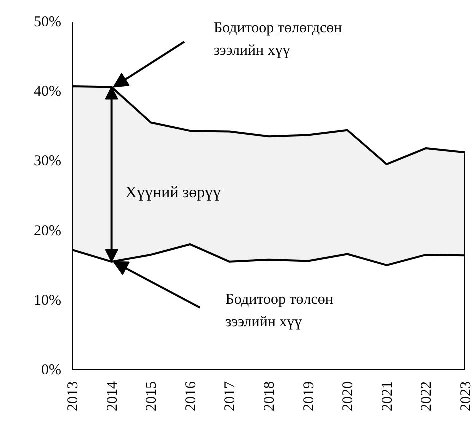  What do you see at coordinates (348, 397) in the screenshot?
I see `x-tick-label: 2020` at bounding box center [348, 397].